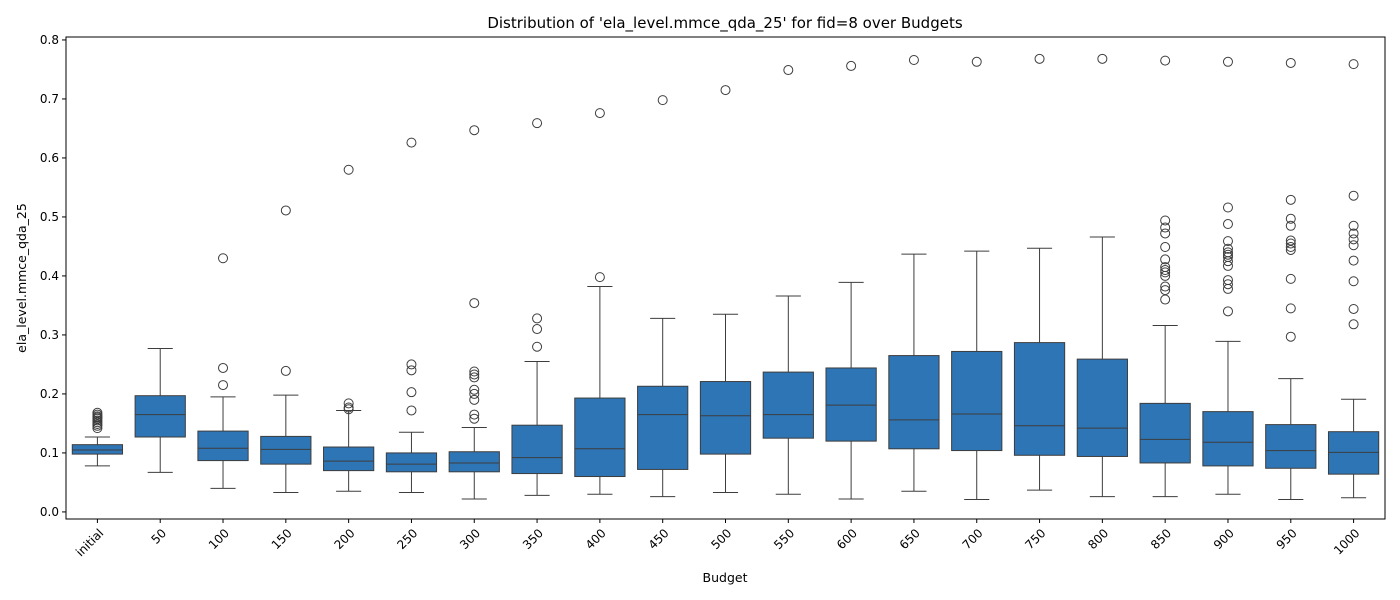 The image size is (1400, 600). I want to click on x-tick-label: 150, so click(282, 539).